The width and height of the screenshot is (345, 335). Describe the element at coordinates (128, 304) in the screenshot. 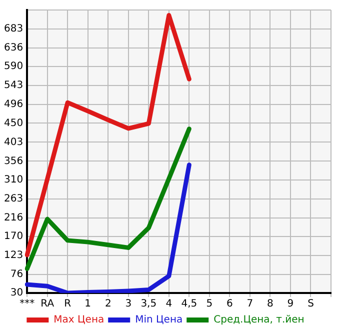

I see `x-tick-label: 3` at that location.